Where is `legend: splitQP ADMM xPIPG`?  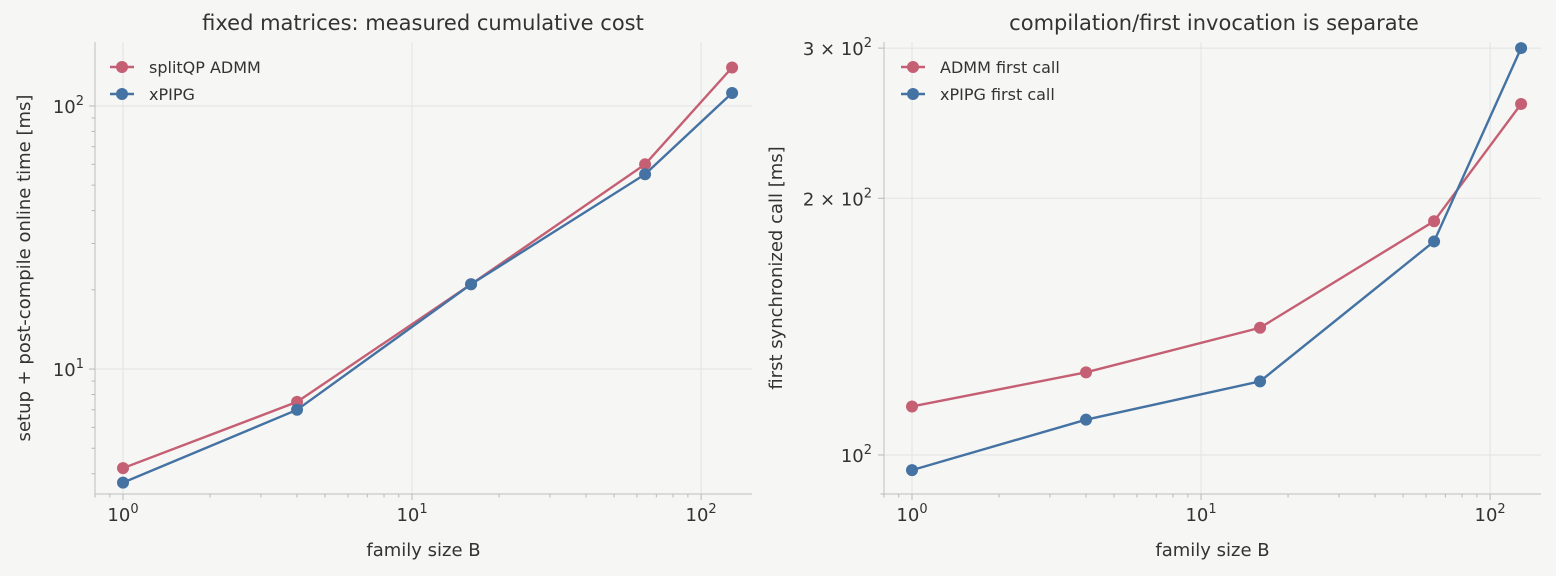 legend: splitQP ADMM xPIPG is located at coordinates (185, 81).